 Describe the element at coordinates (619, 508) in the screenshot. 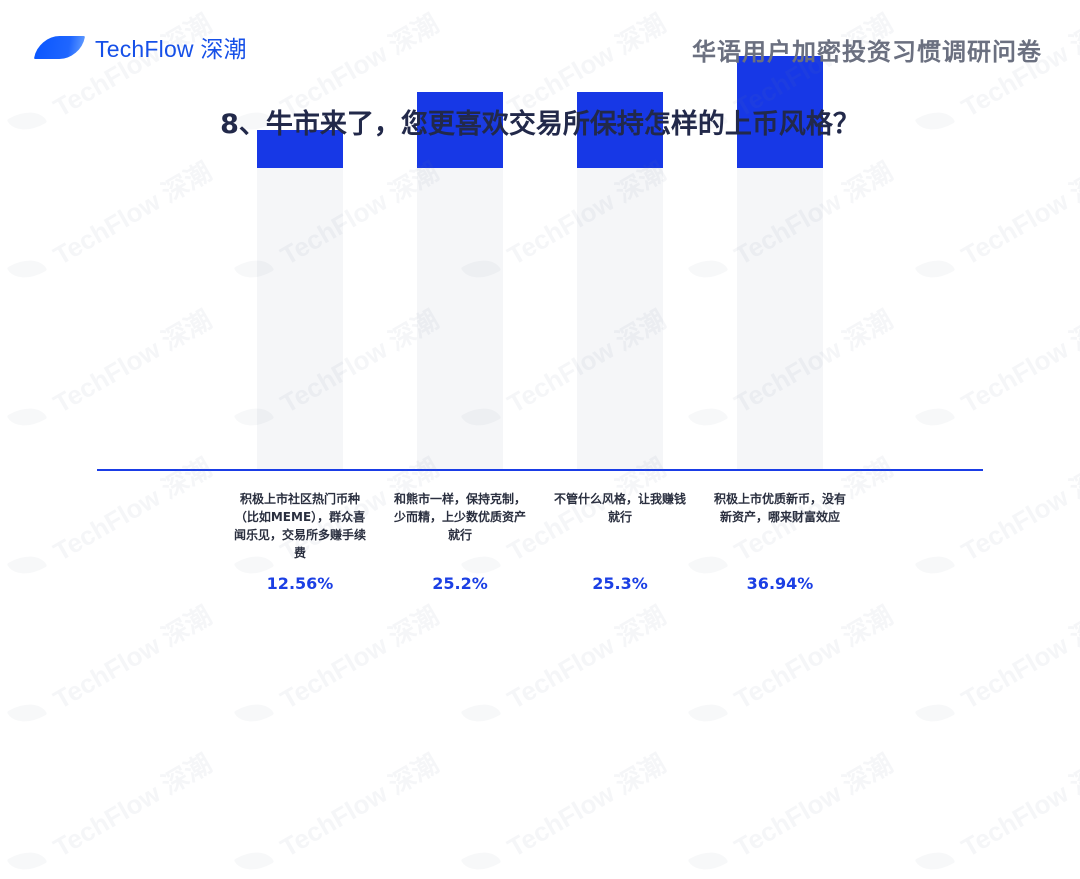

I see `category-label: 不管什么风格，让我赚钱就行` at that location.